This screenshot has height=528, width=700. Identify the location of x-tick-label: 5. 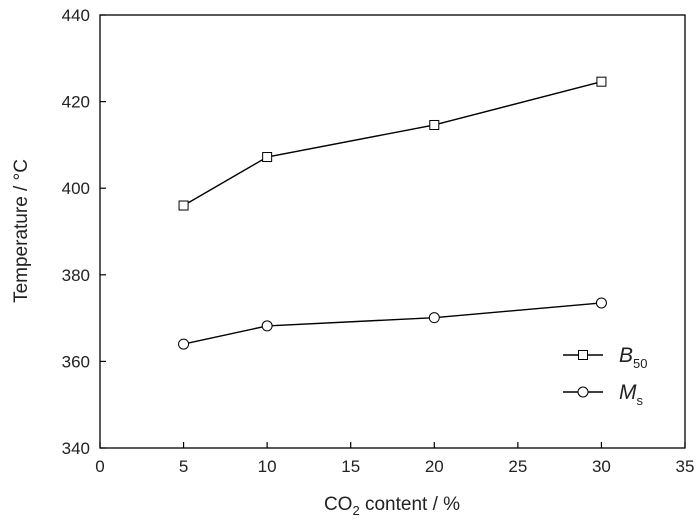
(183, 466).